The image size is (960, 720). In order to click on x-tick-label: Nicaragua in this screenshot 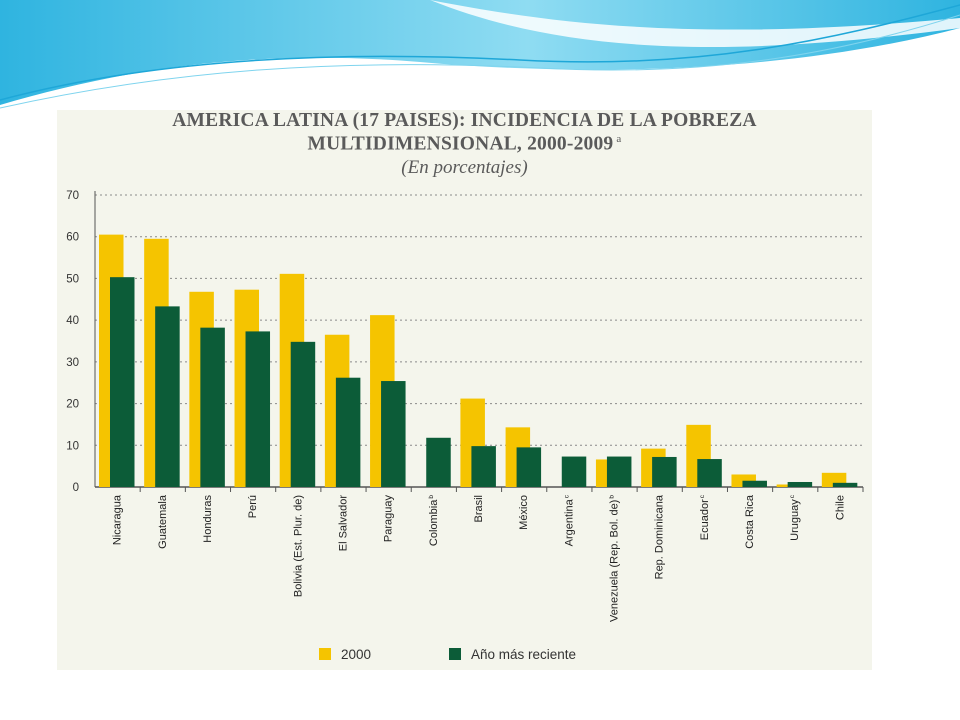, I will do `click(118, 519)`.